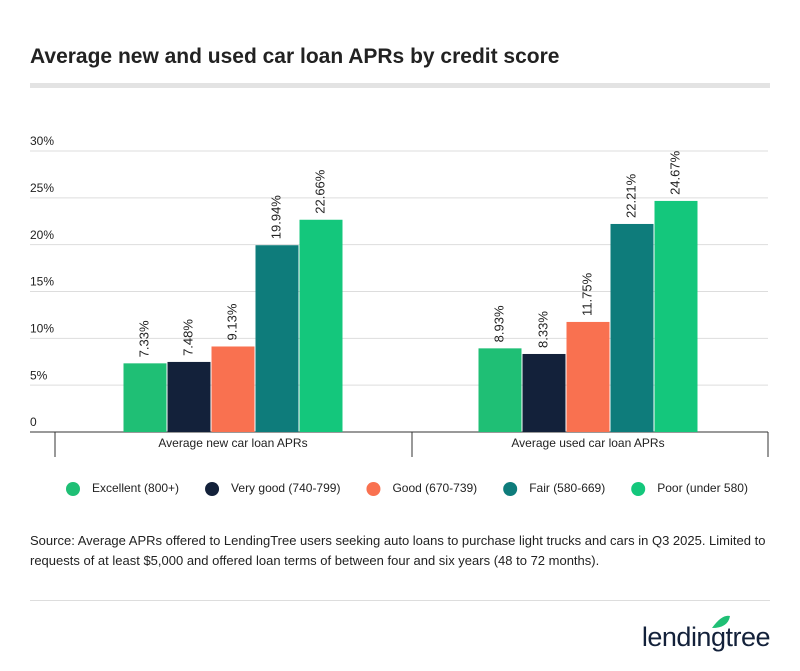 This screenshot has width=800, height=671. What do you see at coordinates (706, 637) in the screenshot?
I see `logo: lendingtree` at bounding box center [706, 637].